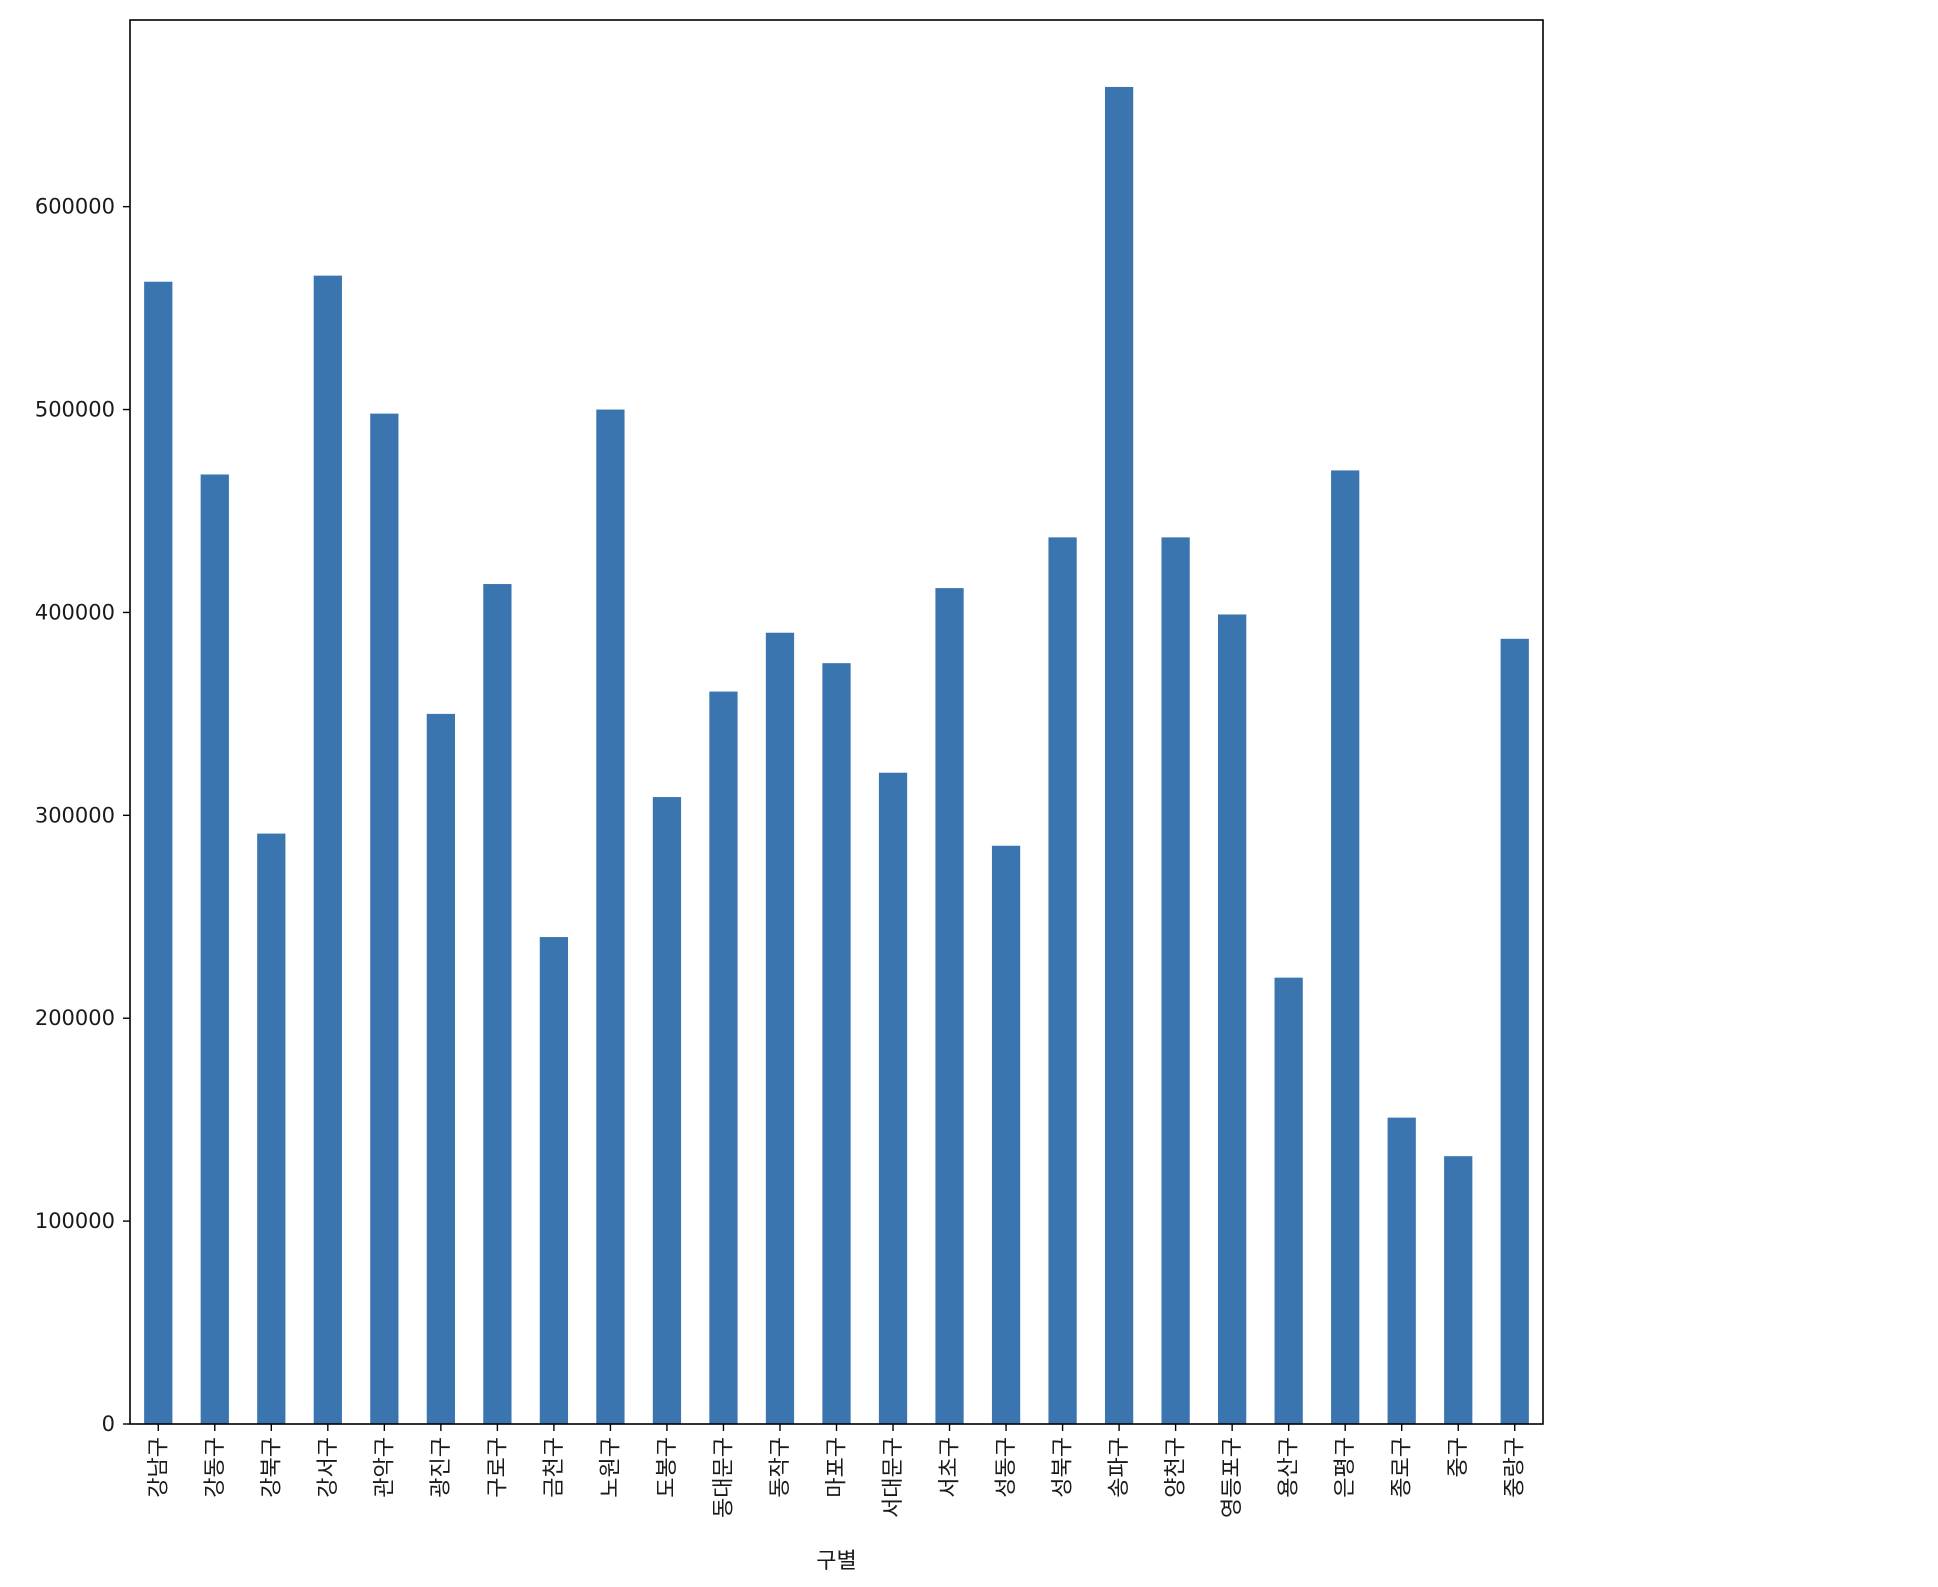  I want to click on x-tick-label: 성북구, so click(1063, 1467).